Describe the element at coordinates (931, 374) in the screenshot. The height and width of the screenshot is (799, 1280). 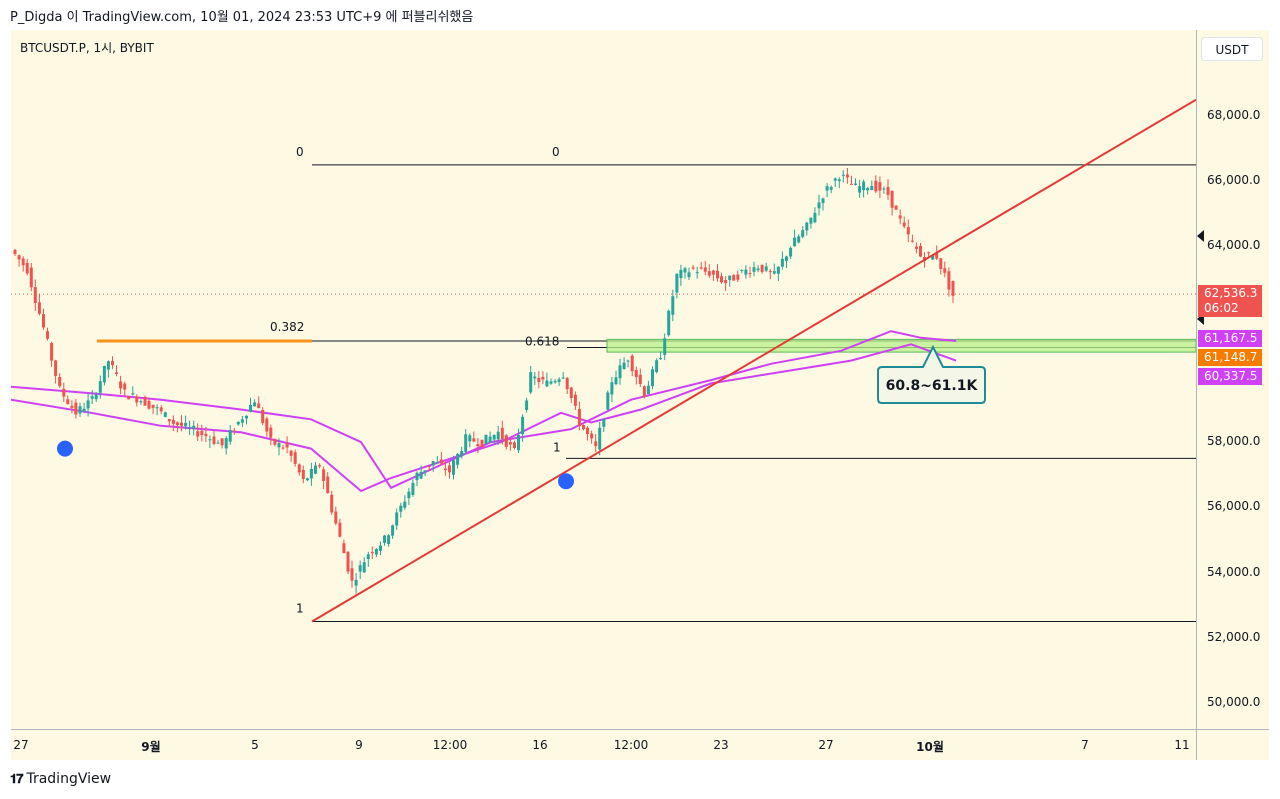
I see `zone-callout` at that location.